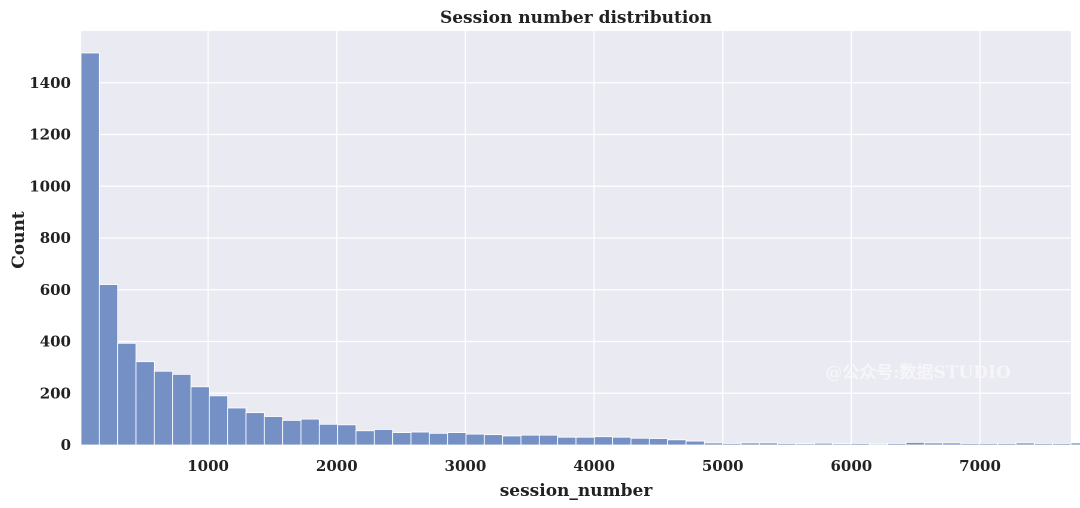 The height and width of the screenshot is (508, 1080). Describe the element at coordinates (337, 466) in the screenshot. I see `x-tick-label: 2000` at that location.